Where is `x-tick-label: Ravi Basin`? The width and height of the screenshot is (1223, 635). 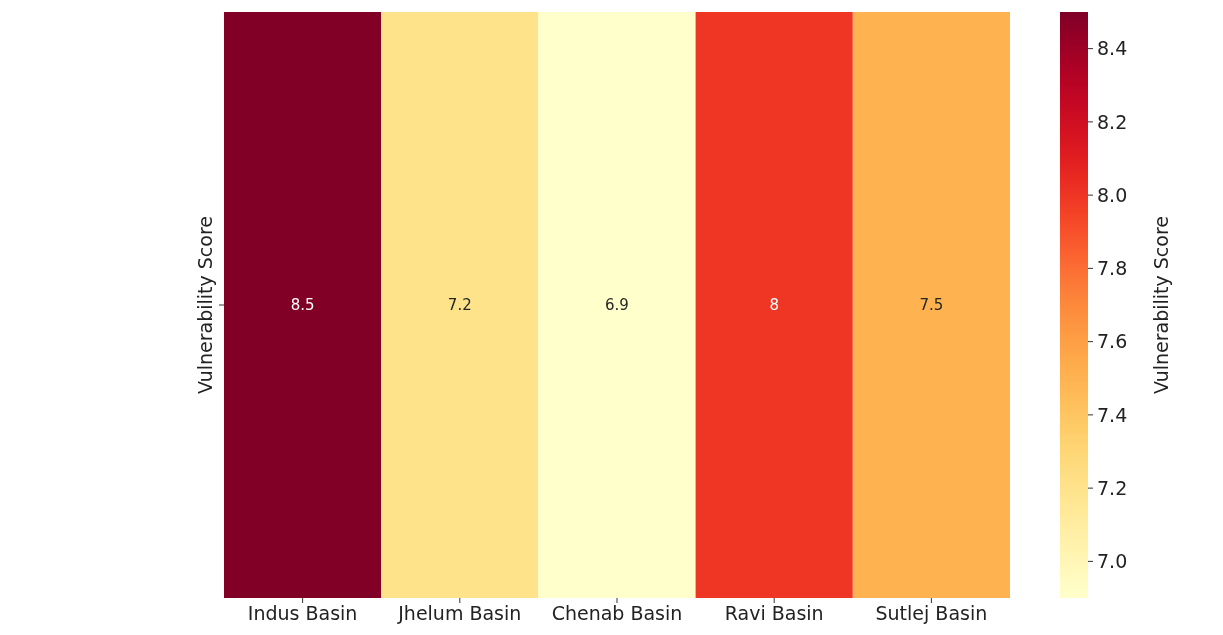 x-tick-label: Ravi Basin is located at coordinates (774, 613).